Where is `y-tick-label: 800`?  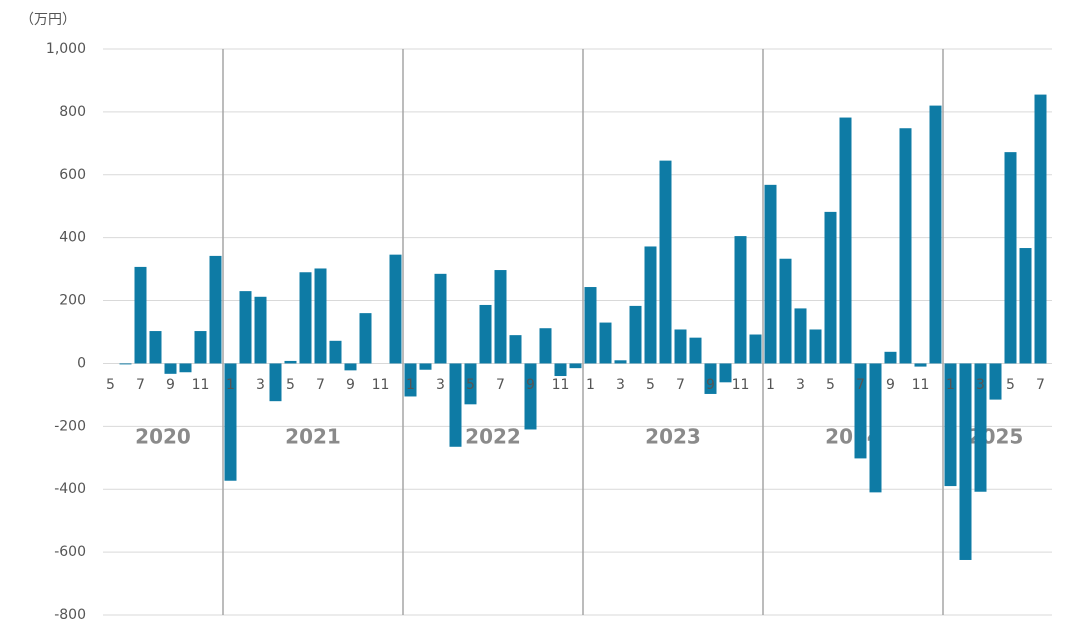 y-tick-label: 800 is located at coordinates (72, 112).